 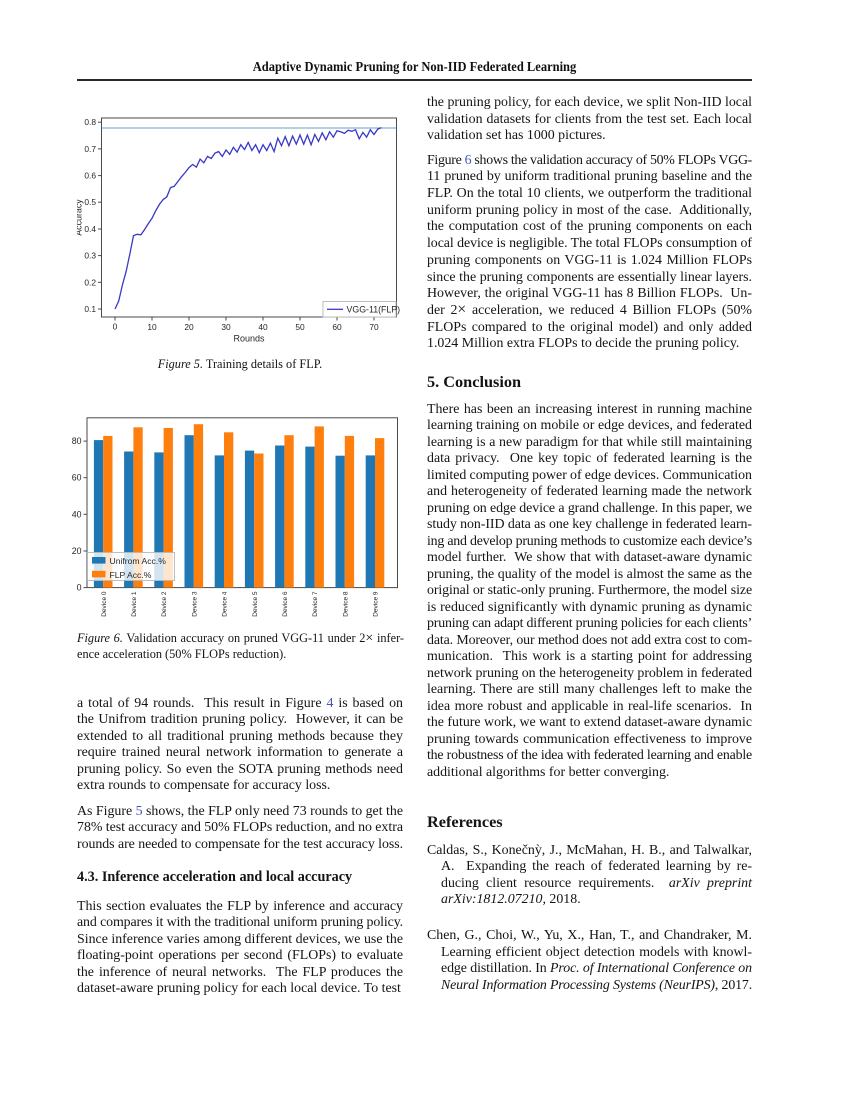 I want to click on svg-text: Accuracy, so click(x=80, y=217).